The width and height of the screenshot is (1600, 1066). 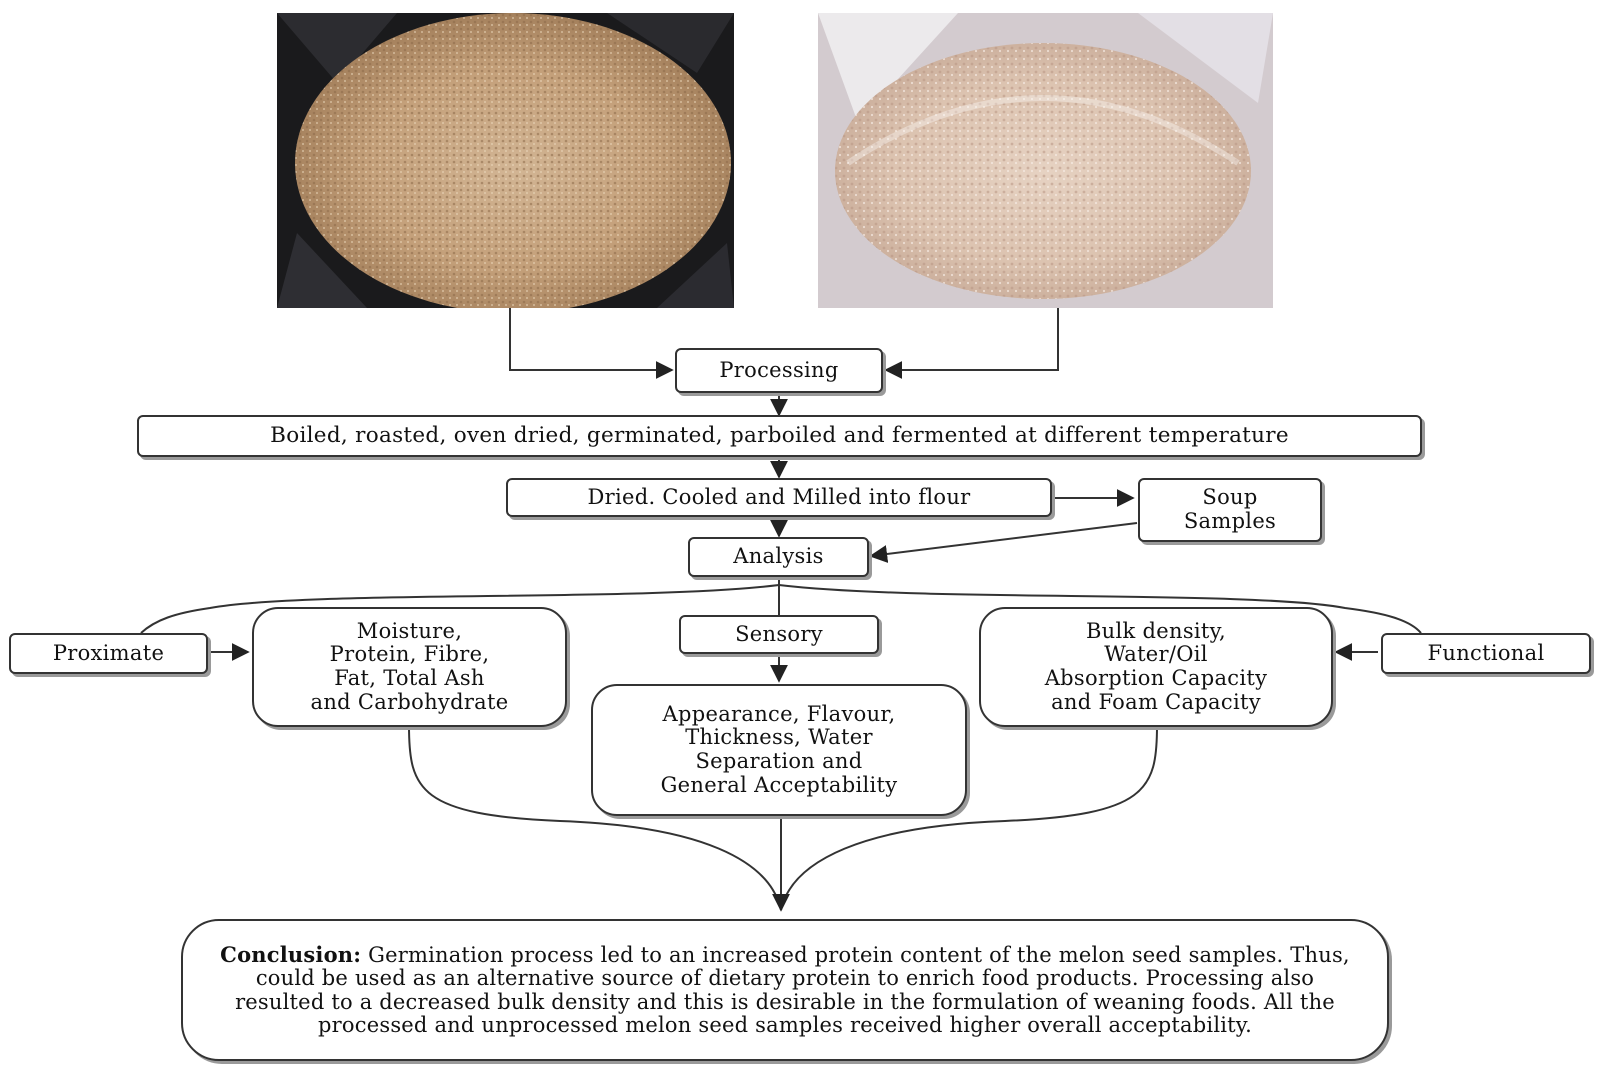 What do you see at coordinates (1003, 542) in the screenshot?
I see `connector-soup-to-analysis` at bounding box center [1003, 542].